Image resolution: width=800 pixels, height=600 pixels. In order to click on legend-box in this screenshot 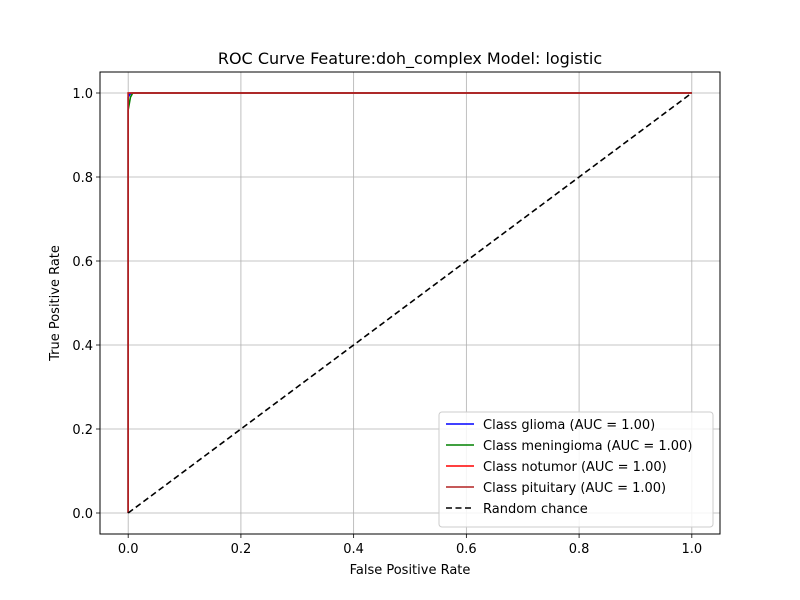, I will do `click(576, 469)`.